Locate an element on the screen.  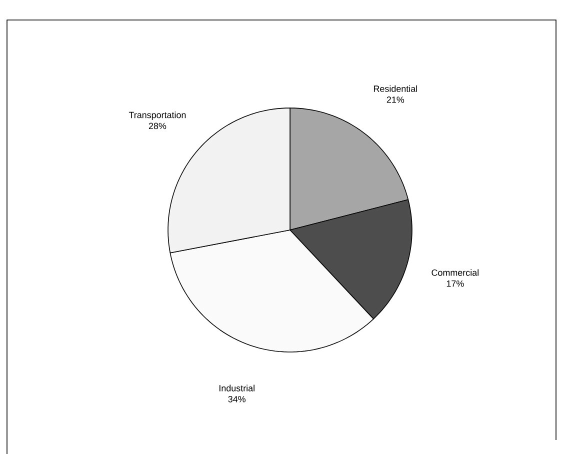
data-label: 21% is located at coordinates (395, 99).